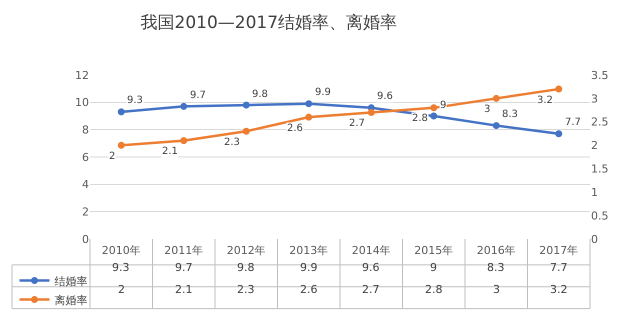 The image size is (640, 325). I want to click on chart-title: 我国2010—2017结婚率、离婚率, so click(269, 23).